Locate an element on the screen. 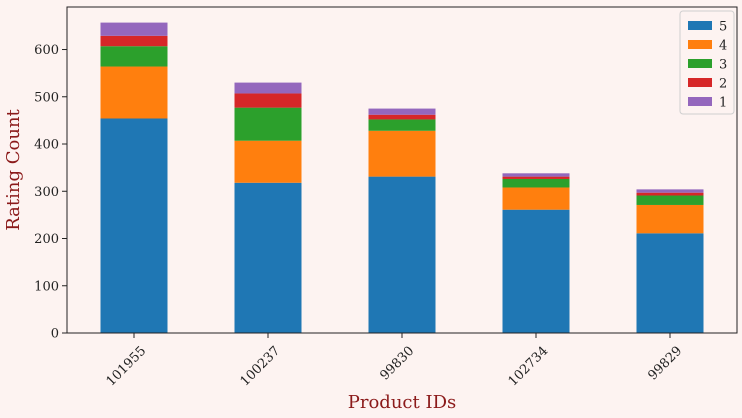 This screenshot has width=742, height=418. x-axis: 101955 100237 99830 102734 99829 is located at coordinates (394, 361).